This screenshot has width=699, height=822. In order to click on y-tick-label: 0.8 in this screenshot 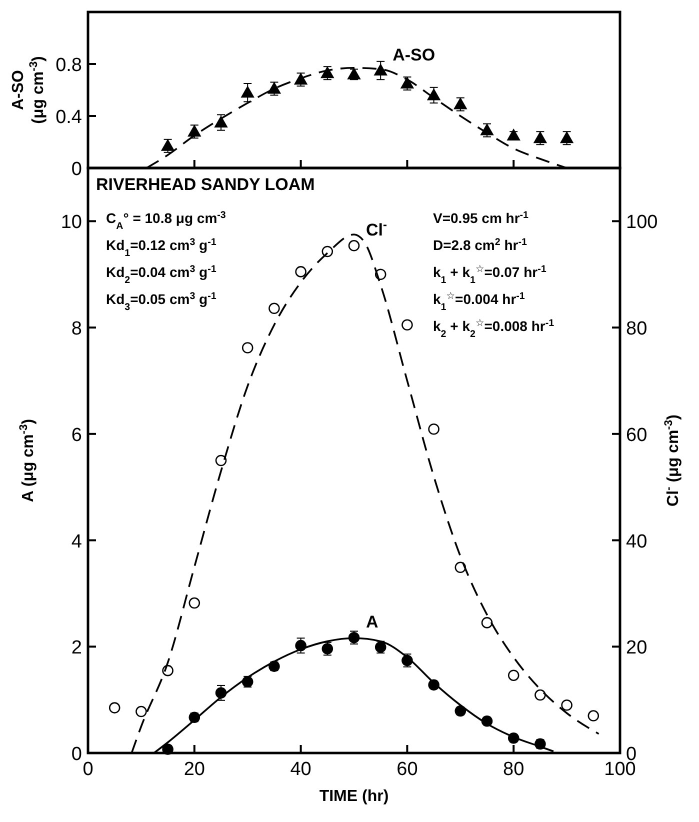, I will do `click(69, 65)`.